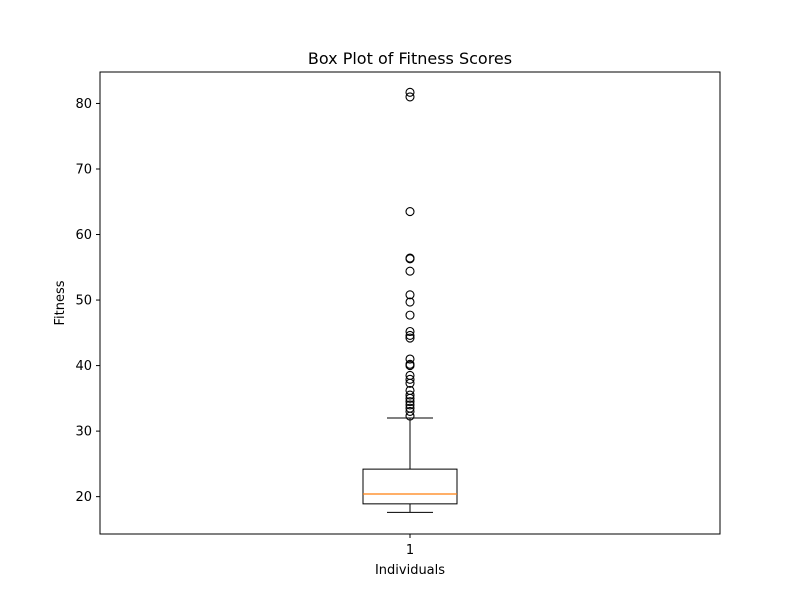 This screenshot has height=600, width=800. I want to click on y-axis: 20 30 40 50 60 70 80, so click(87, 301).